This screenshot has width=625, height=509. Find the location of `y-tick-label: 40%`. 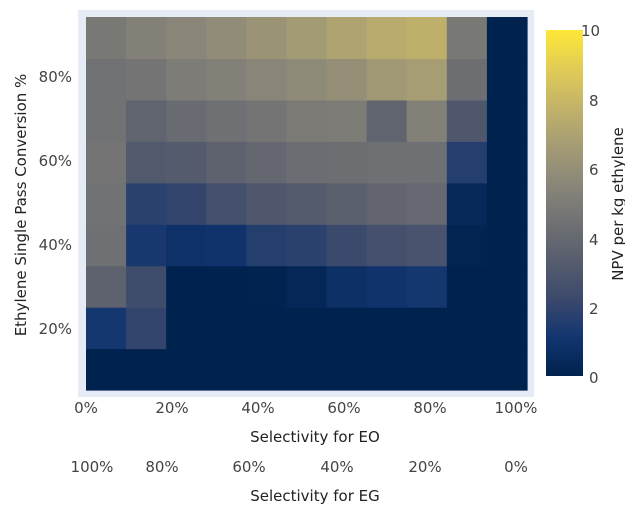

y-tick-label: 40% is located at coordinates (55, 245).